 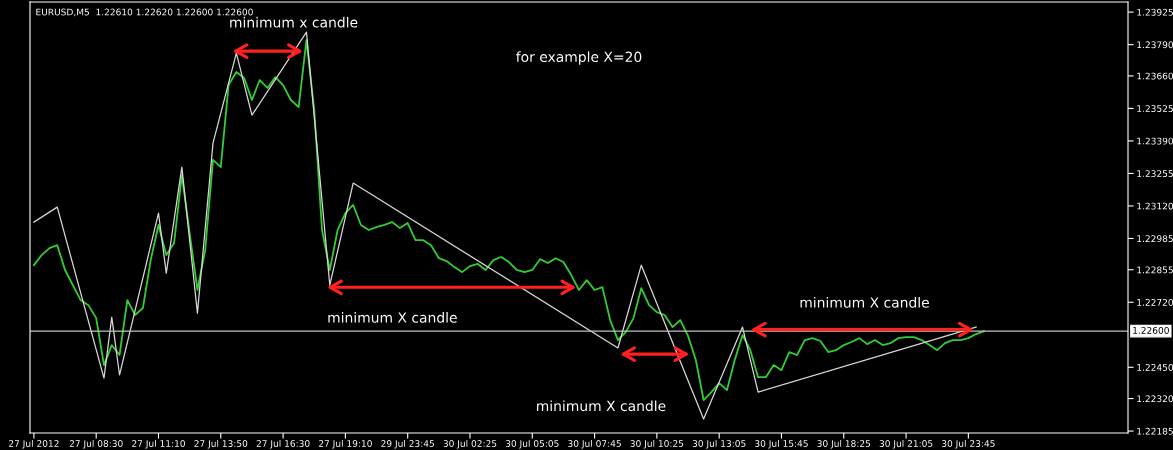 What do you see at coordinates (532, 444) in the screenshot?
I see `x-tick-label: 30 Jul 05:05` at bounding box center [532, 444].